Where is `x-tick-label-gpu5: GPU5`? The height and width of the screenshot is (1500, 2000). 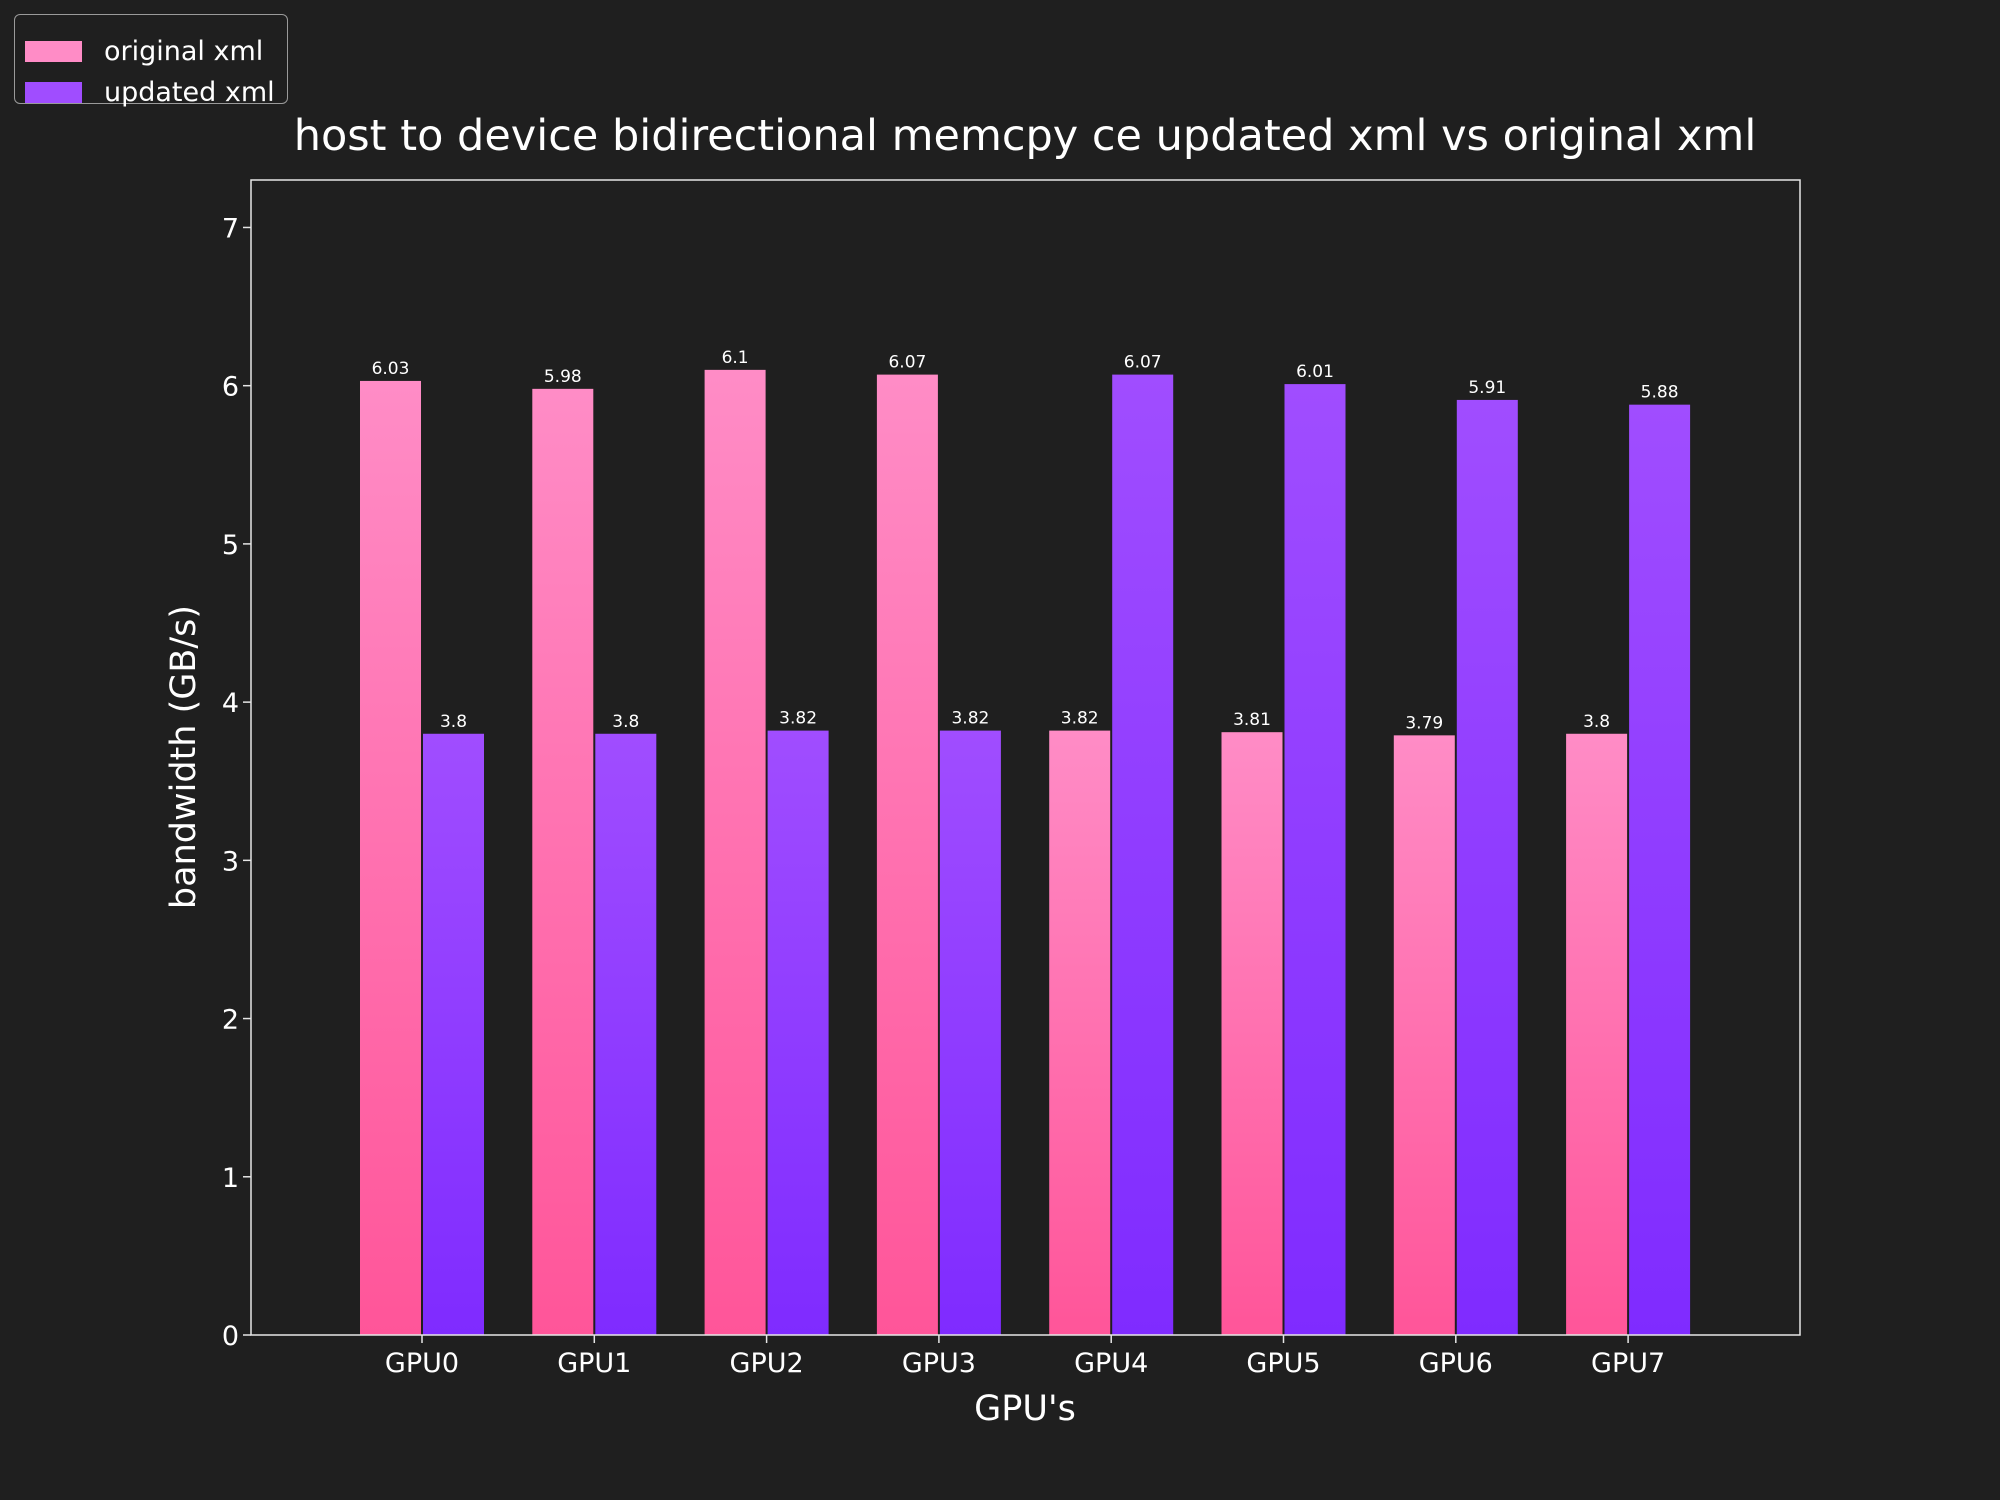
x-tick-label-gpu5: GPU5 is located at coordinates (1283, 1363).